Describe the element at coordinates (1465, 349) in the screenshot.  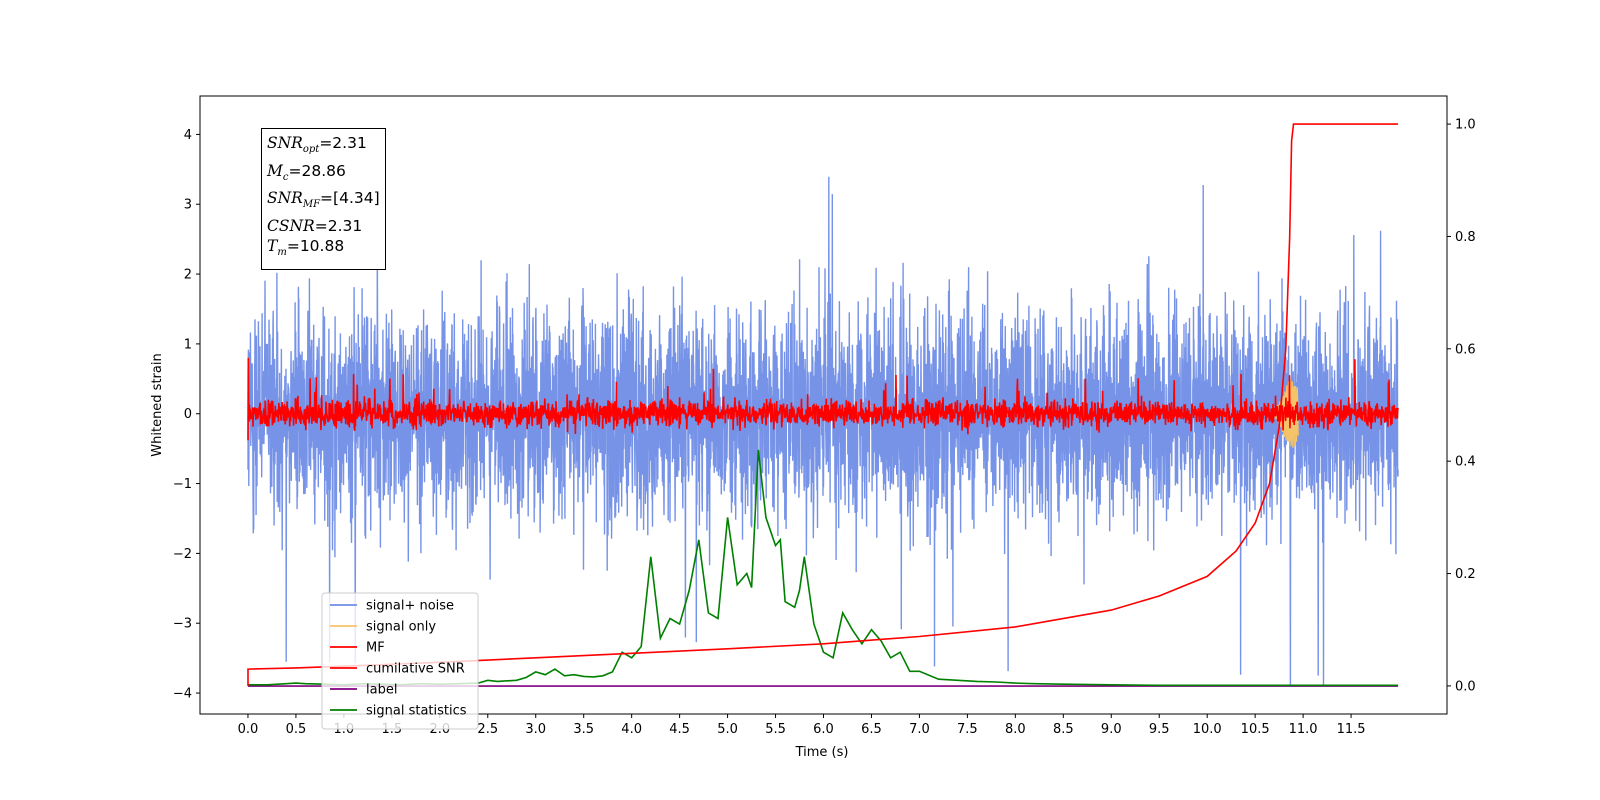
I see `y2-tick-label: 0.6` at that location.